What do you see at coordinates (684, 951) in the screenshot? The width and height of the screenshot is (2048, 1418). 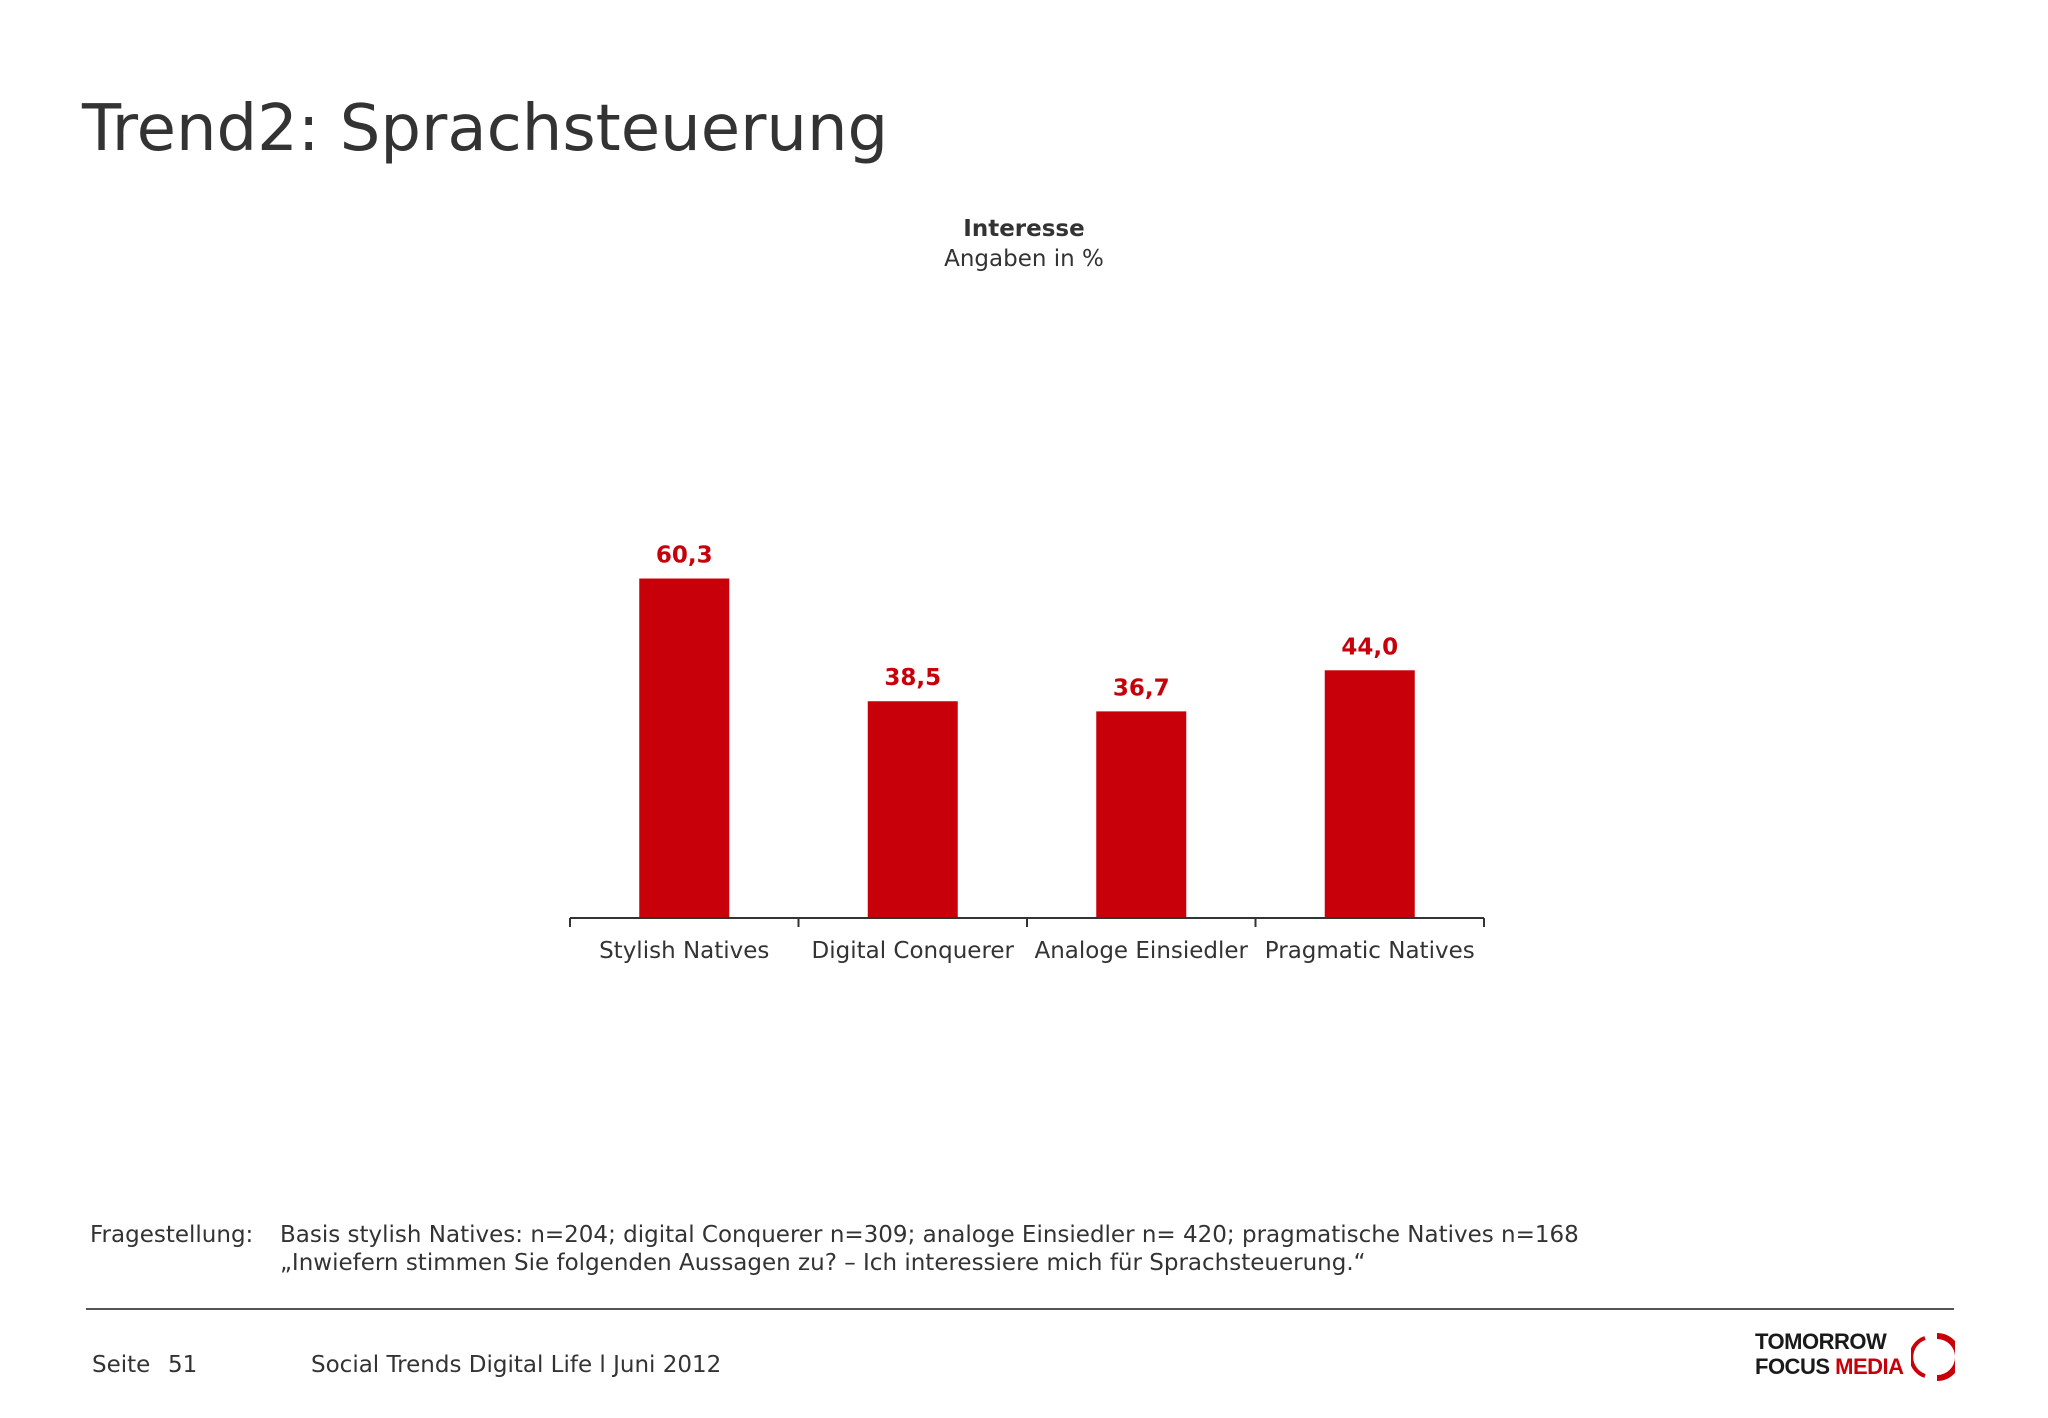 I see `x-tick-label: Stylish Natives` at bounding box center [684, 951].